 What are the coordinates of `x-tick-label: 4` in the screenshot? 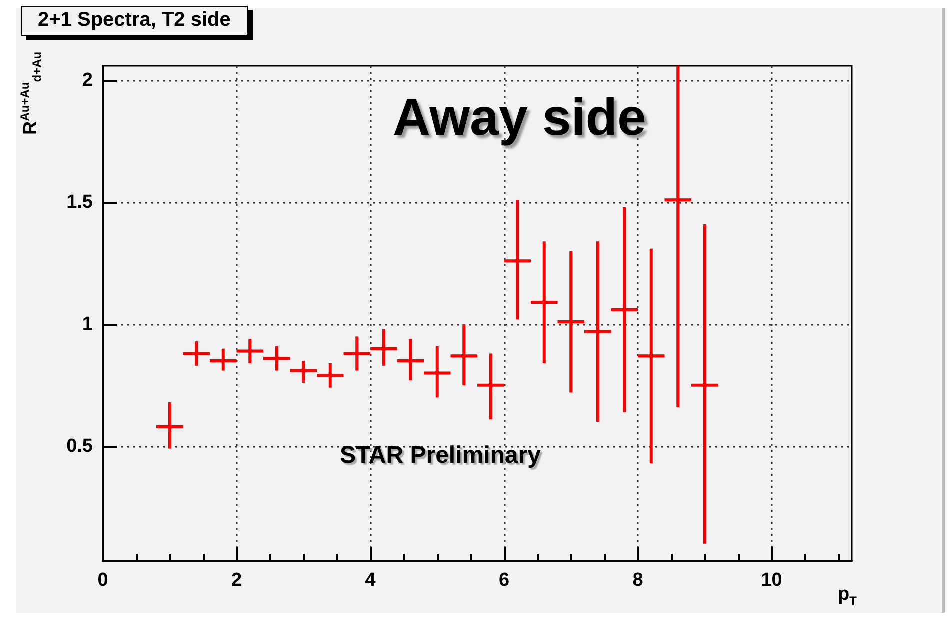 It's located at (370, 580).